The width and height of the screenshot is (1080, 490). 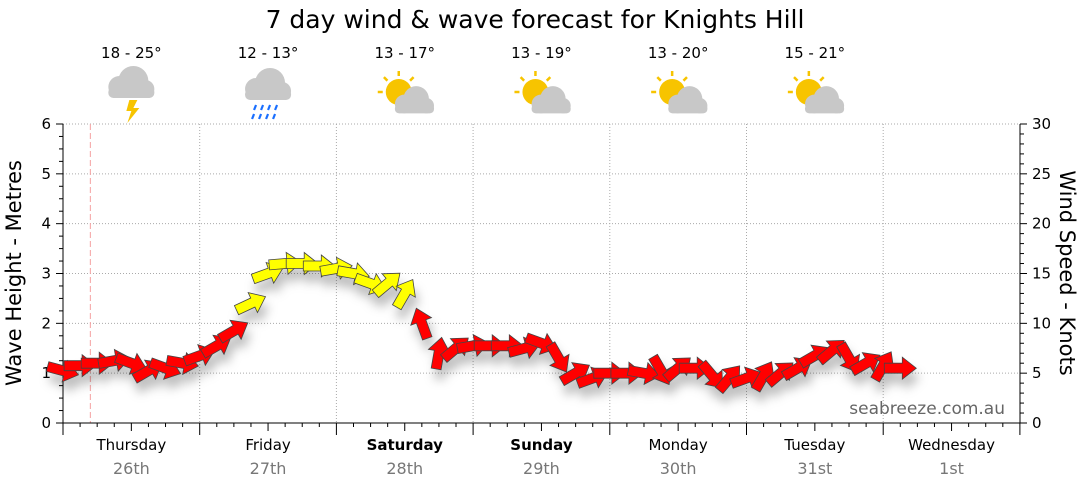 I want to click on y-tick-label: 6, so click(x=46, y=124).